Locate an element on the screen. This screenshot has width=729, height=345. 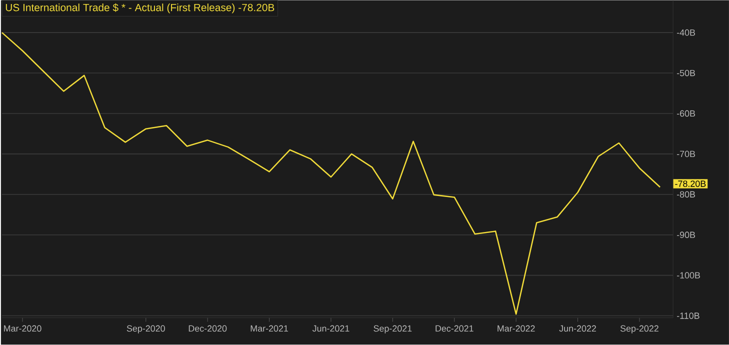
x-tick-label: Jun-2022 is located at coordinates (577, 328).